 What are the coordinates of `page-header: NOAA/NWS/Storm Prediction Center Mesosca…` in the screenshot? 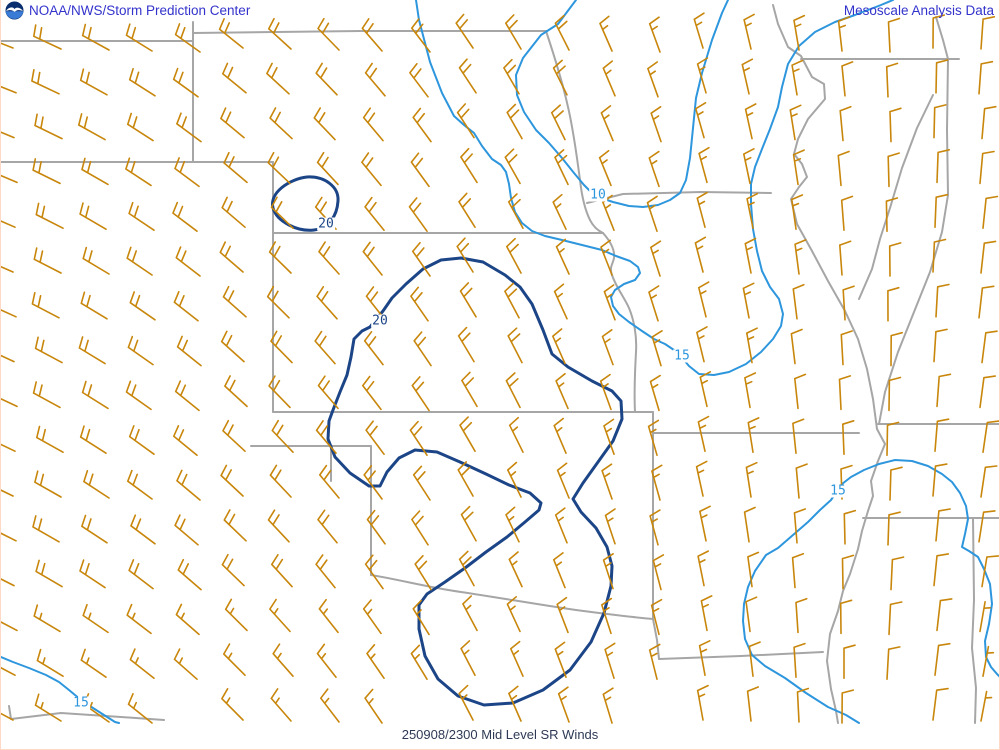 It's located at (500, 11).